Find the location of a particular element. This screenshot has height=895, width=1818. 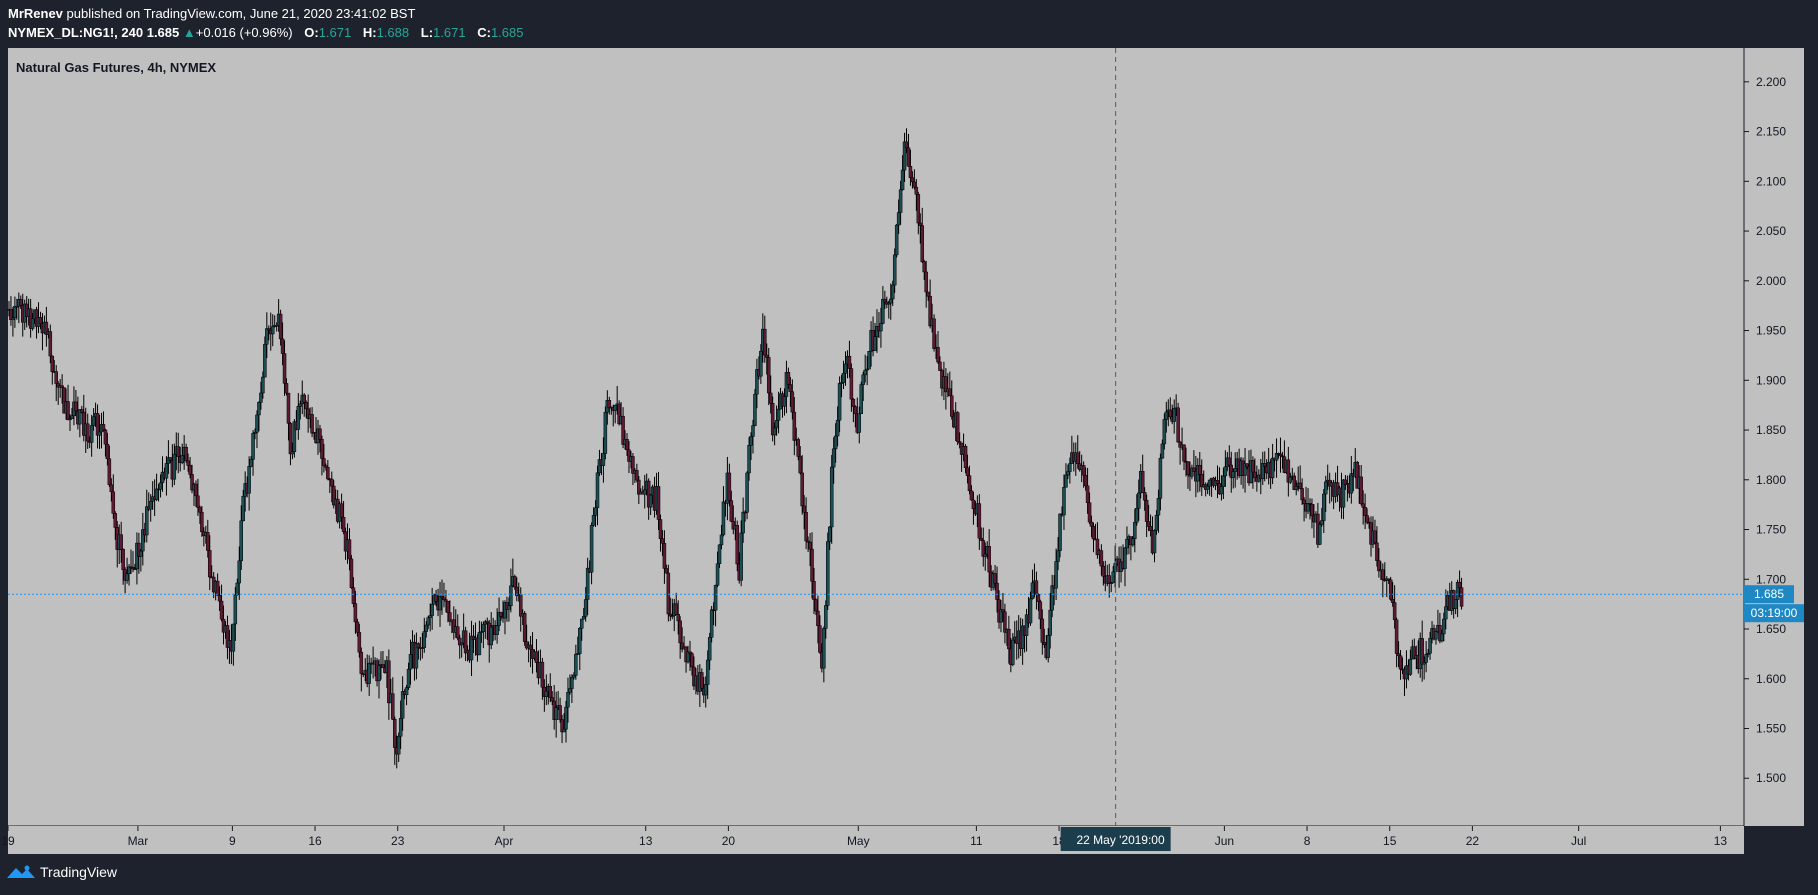

price-tick-label: 1.700 is located at coordinates (1771, 579).